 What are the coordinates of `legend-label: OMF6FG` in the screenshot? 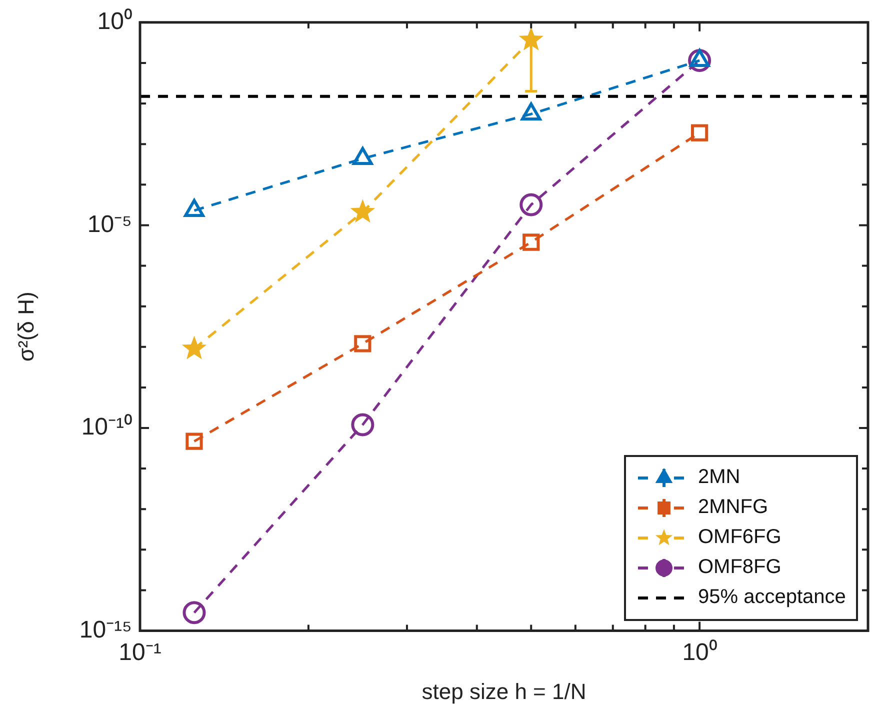 It's located at (740, 538).